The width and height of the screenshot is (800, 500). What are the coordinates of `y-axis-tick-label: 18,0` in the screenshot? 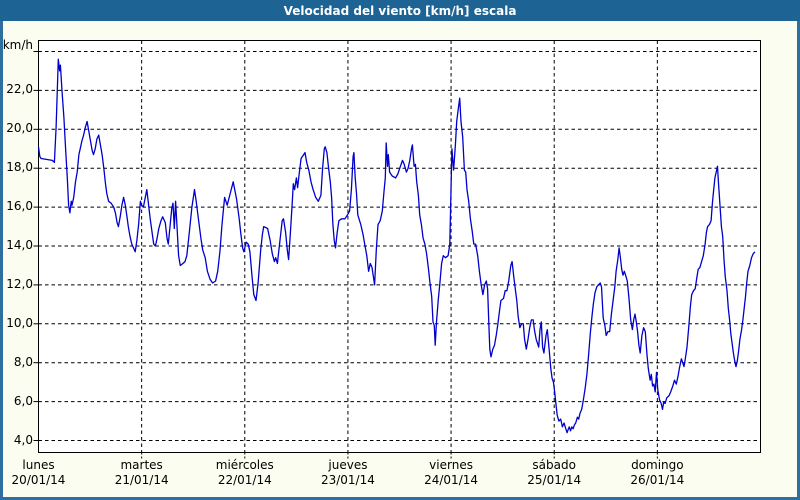 It's located at (19, 167).